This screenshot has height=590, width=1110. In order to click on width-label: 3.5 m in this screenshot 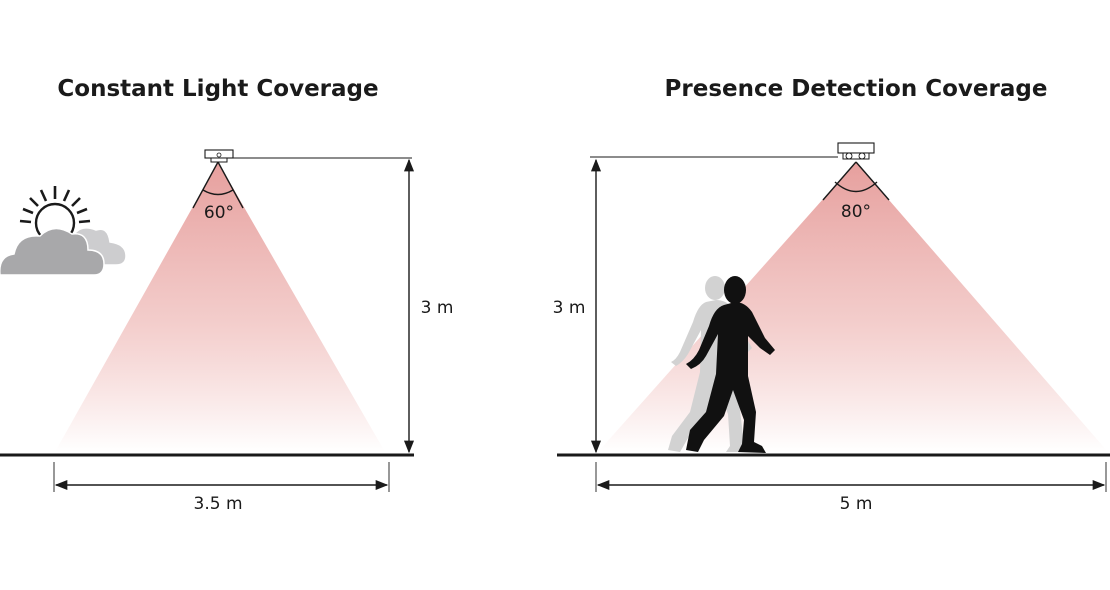, I will do `click(218, 504)`.